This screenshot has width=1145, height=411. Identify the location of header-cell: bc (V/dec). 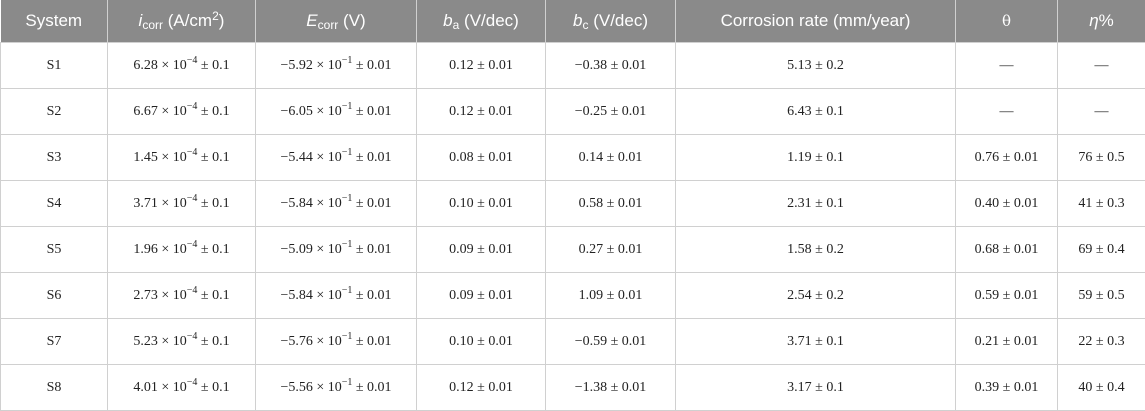
(610, 21).